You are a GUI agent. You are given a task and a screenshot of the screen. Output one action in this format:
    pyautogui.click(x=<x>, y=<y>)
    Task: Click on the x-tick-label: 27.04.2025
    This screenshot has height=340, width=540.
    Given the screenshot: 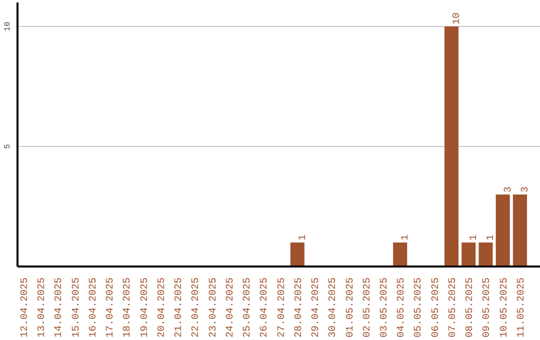 What is the action you would take?
    pyautogui.click(x=282, y=307)
    